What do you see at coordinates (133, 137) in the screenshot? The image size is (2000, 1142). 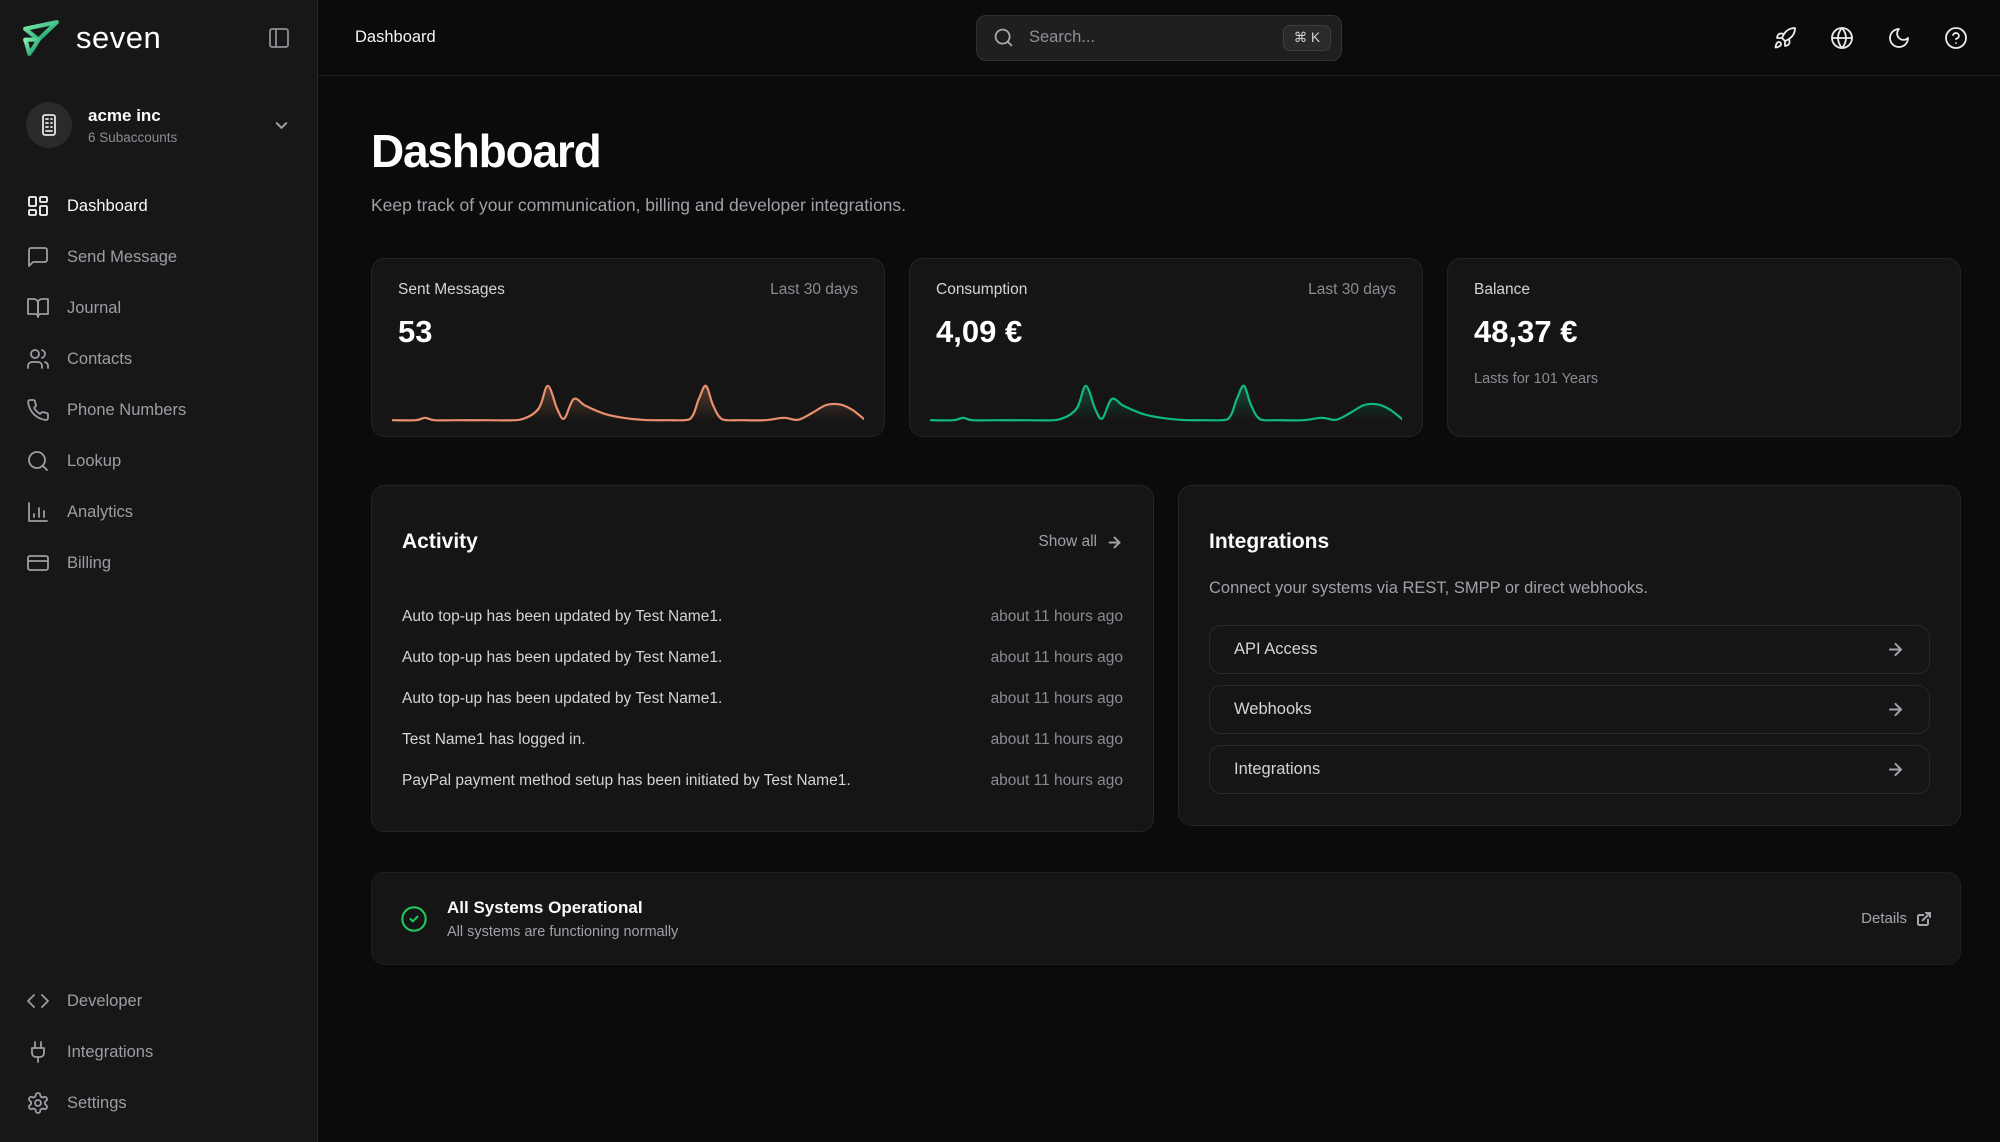 I see `account-subtitle: 6 Subaccounts` at bounding box center [133, 137].